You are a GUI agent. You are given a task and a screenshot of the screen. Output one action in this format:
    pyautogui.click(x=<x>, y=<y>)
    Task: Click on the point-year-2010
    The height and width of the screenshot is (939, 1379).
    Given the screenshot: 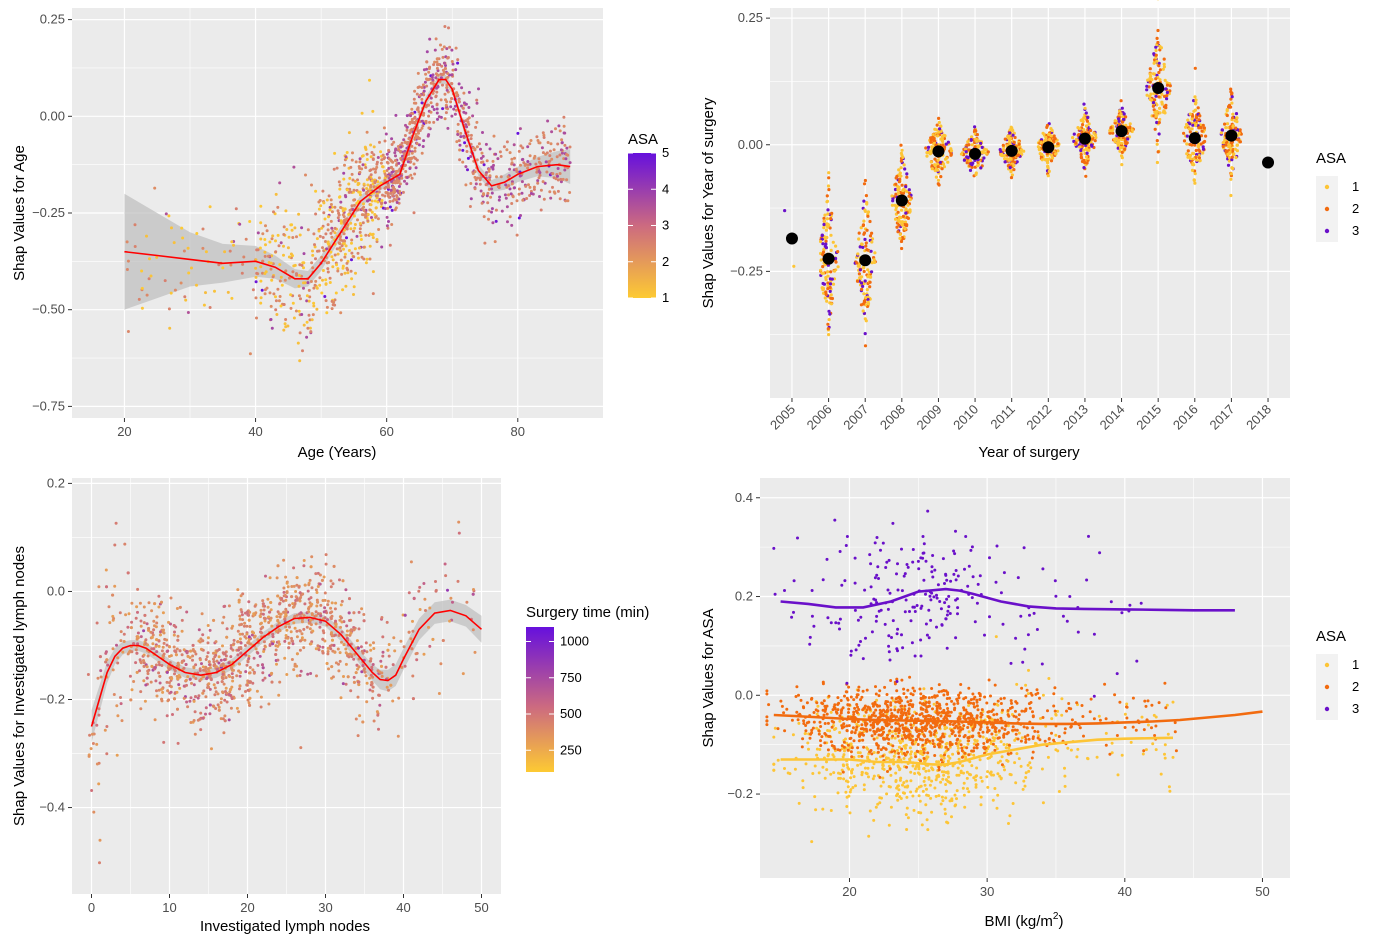 What is the action you would take?
    pyautogui.click(x=981, y=168)
    